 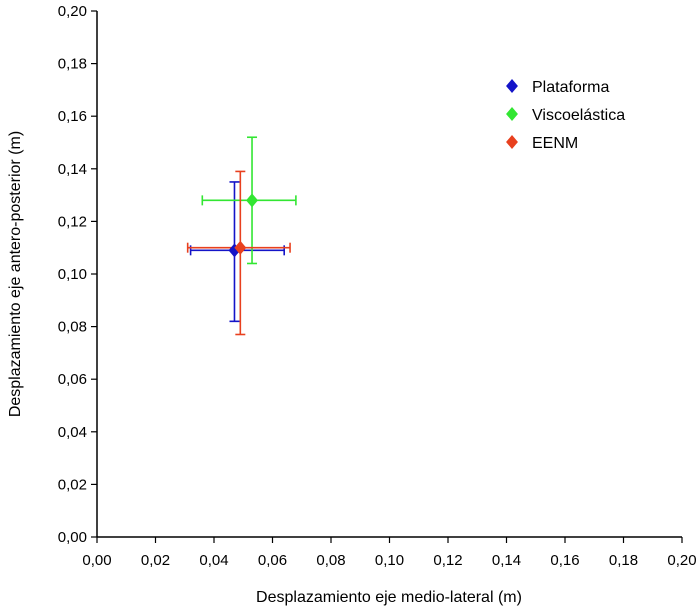 What do you see at coordinates (155, 560) in the screenshot?
I see `x-tick-label: 0,02` at bounding box center [155, 560].